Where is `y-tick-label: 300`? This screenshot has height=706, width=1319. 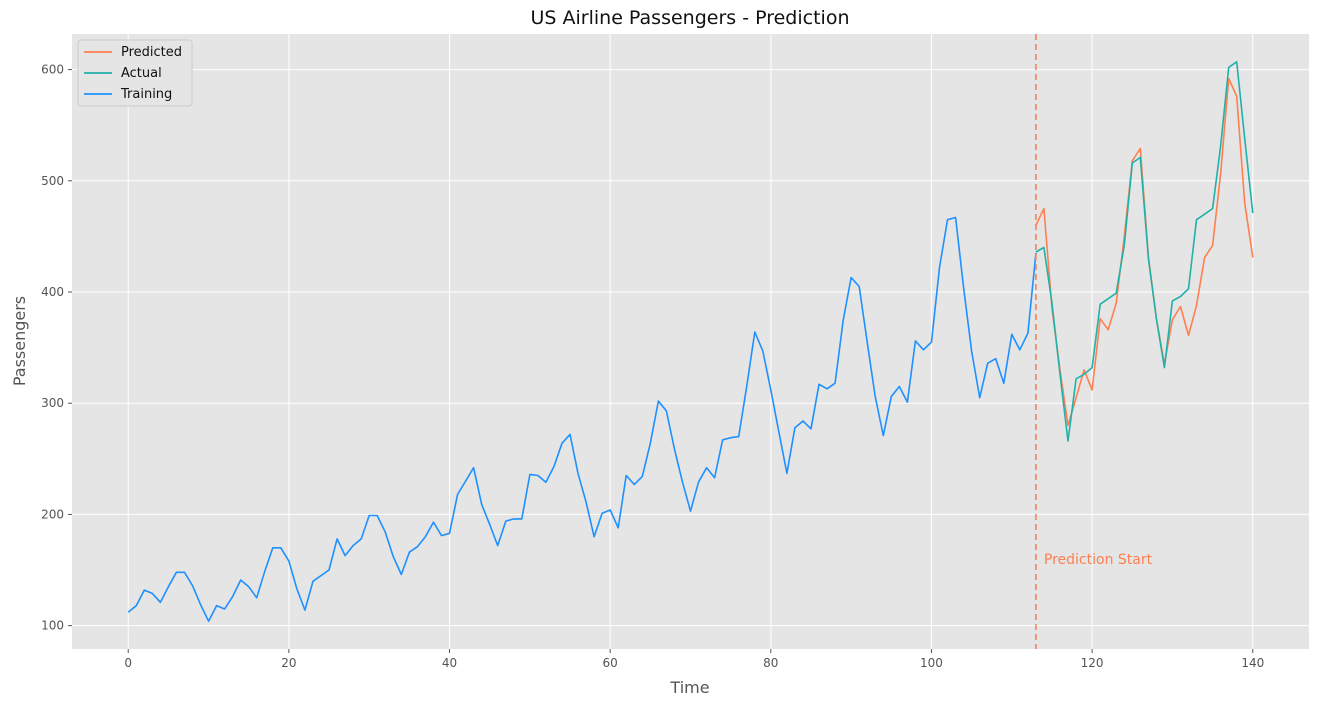 y-tick-label: 300 is located at coordinates (52, 403).